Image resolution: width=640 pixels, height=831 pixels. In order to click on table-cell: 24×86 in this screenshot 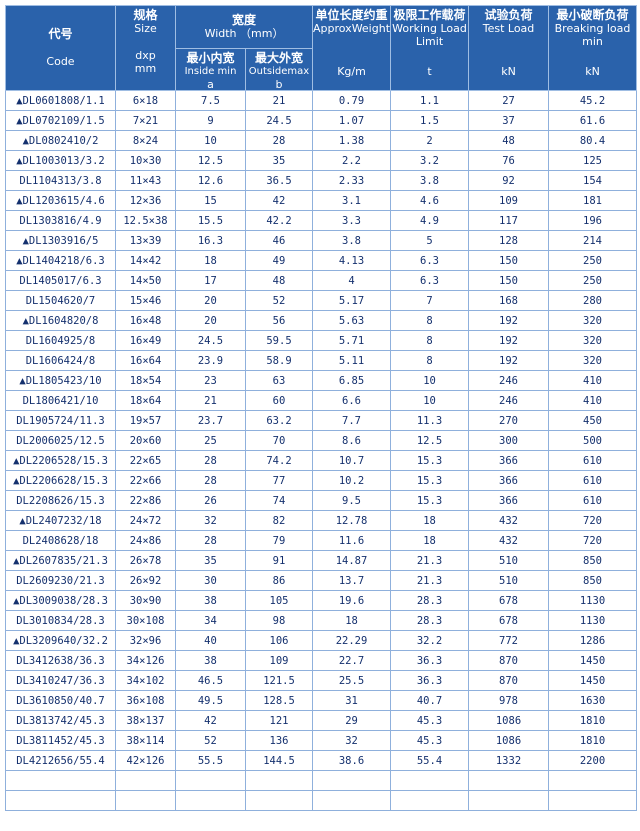, I will do `click(145, 540)`.